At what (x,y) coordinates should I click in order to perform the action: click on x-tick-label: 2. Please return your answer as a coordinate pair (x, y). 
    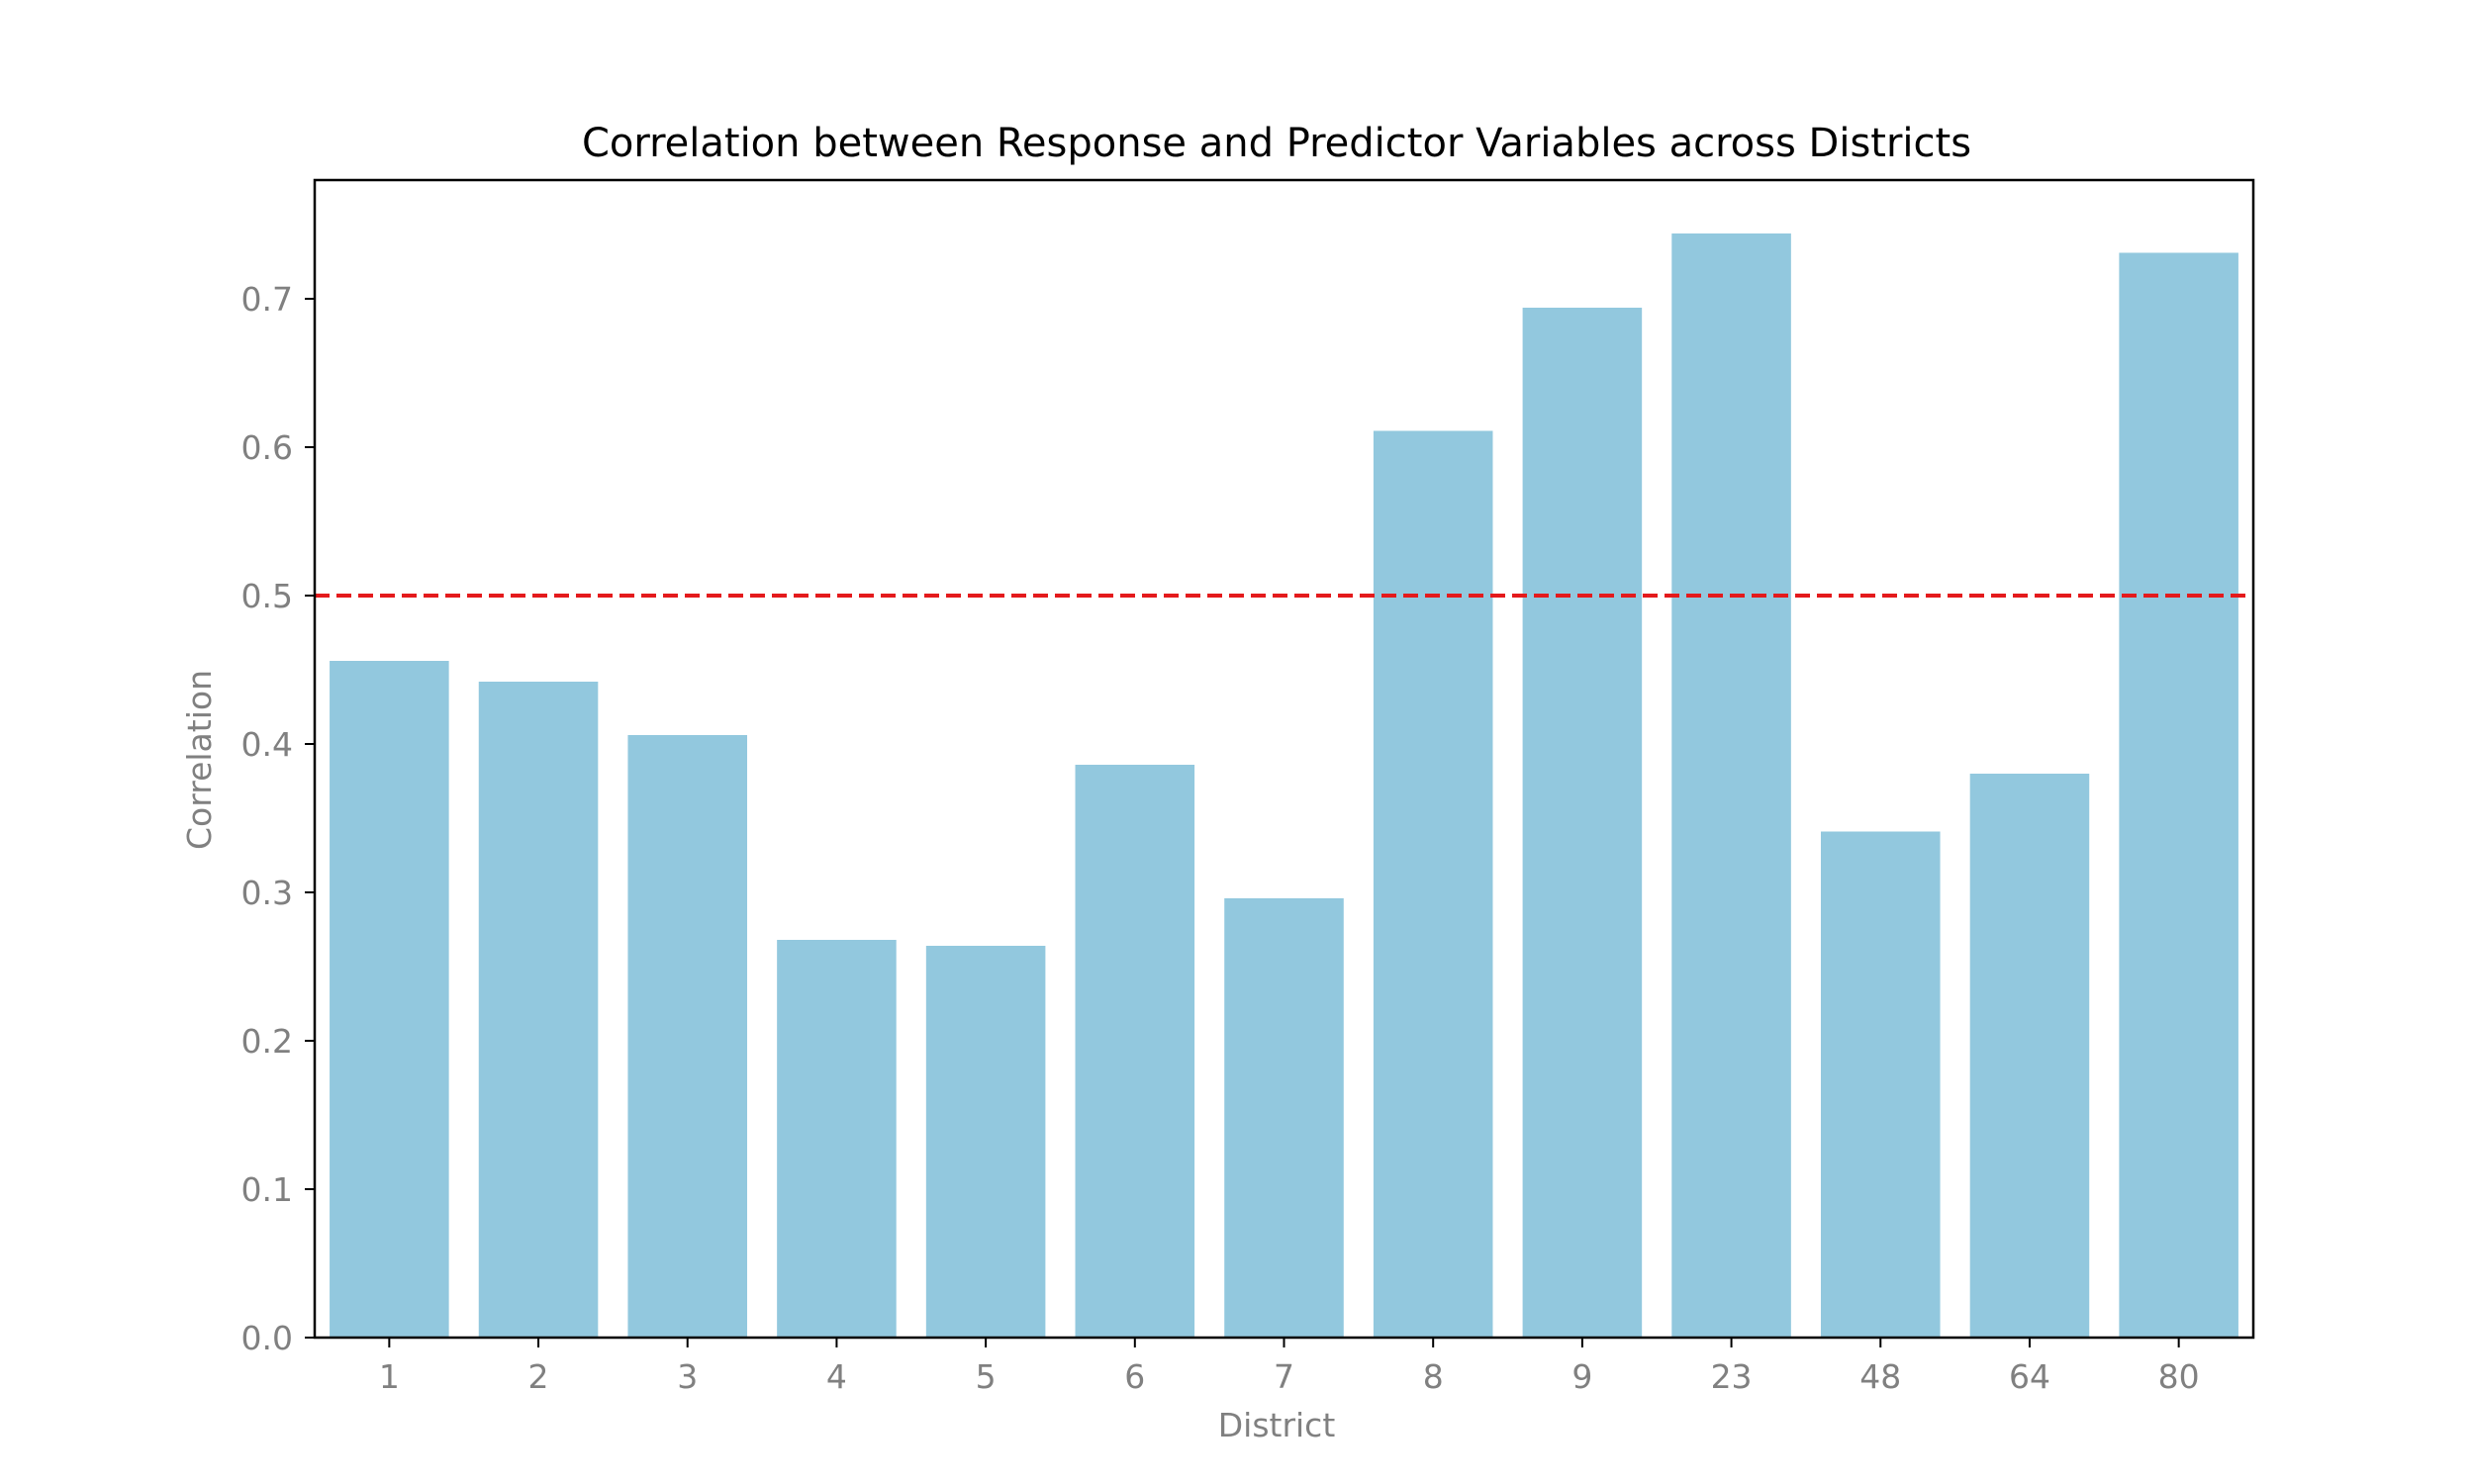
    Looking at the image, I should click on (538, 1376).